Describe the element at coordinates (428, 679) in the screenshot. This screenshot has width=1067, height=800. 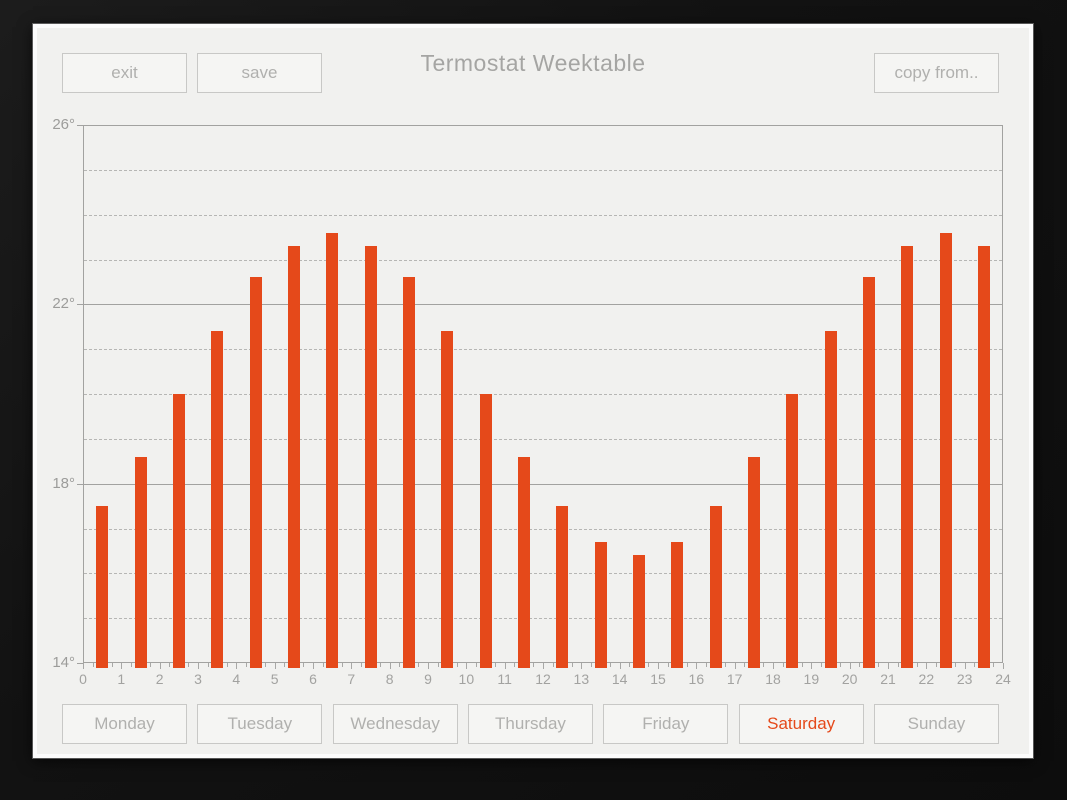
I see `x-axis-label: 9` at that location.